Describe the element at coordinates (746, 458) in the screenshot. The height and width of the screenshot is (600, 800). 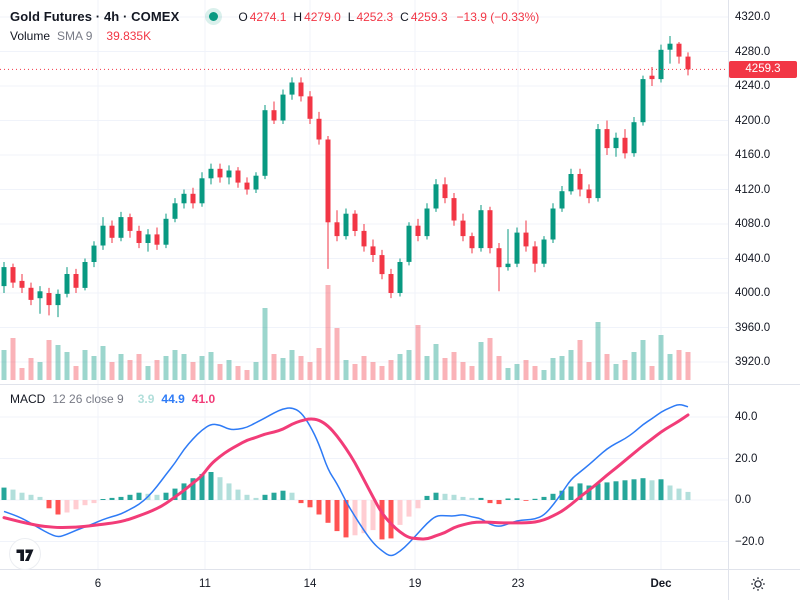
I see `macd-axis-label: 20.0` at that location.